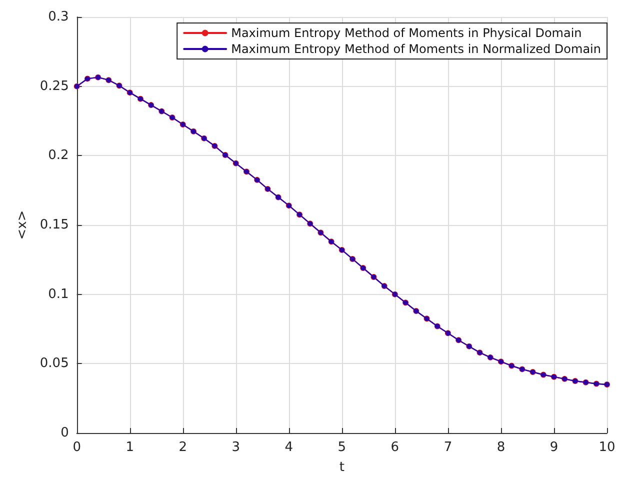 This screenshot has height=490, width=627. I want to click on x-tick-label: 7, so click(448, 447).